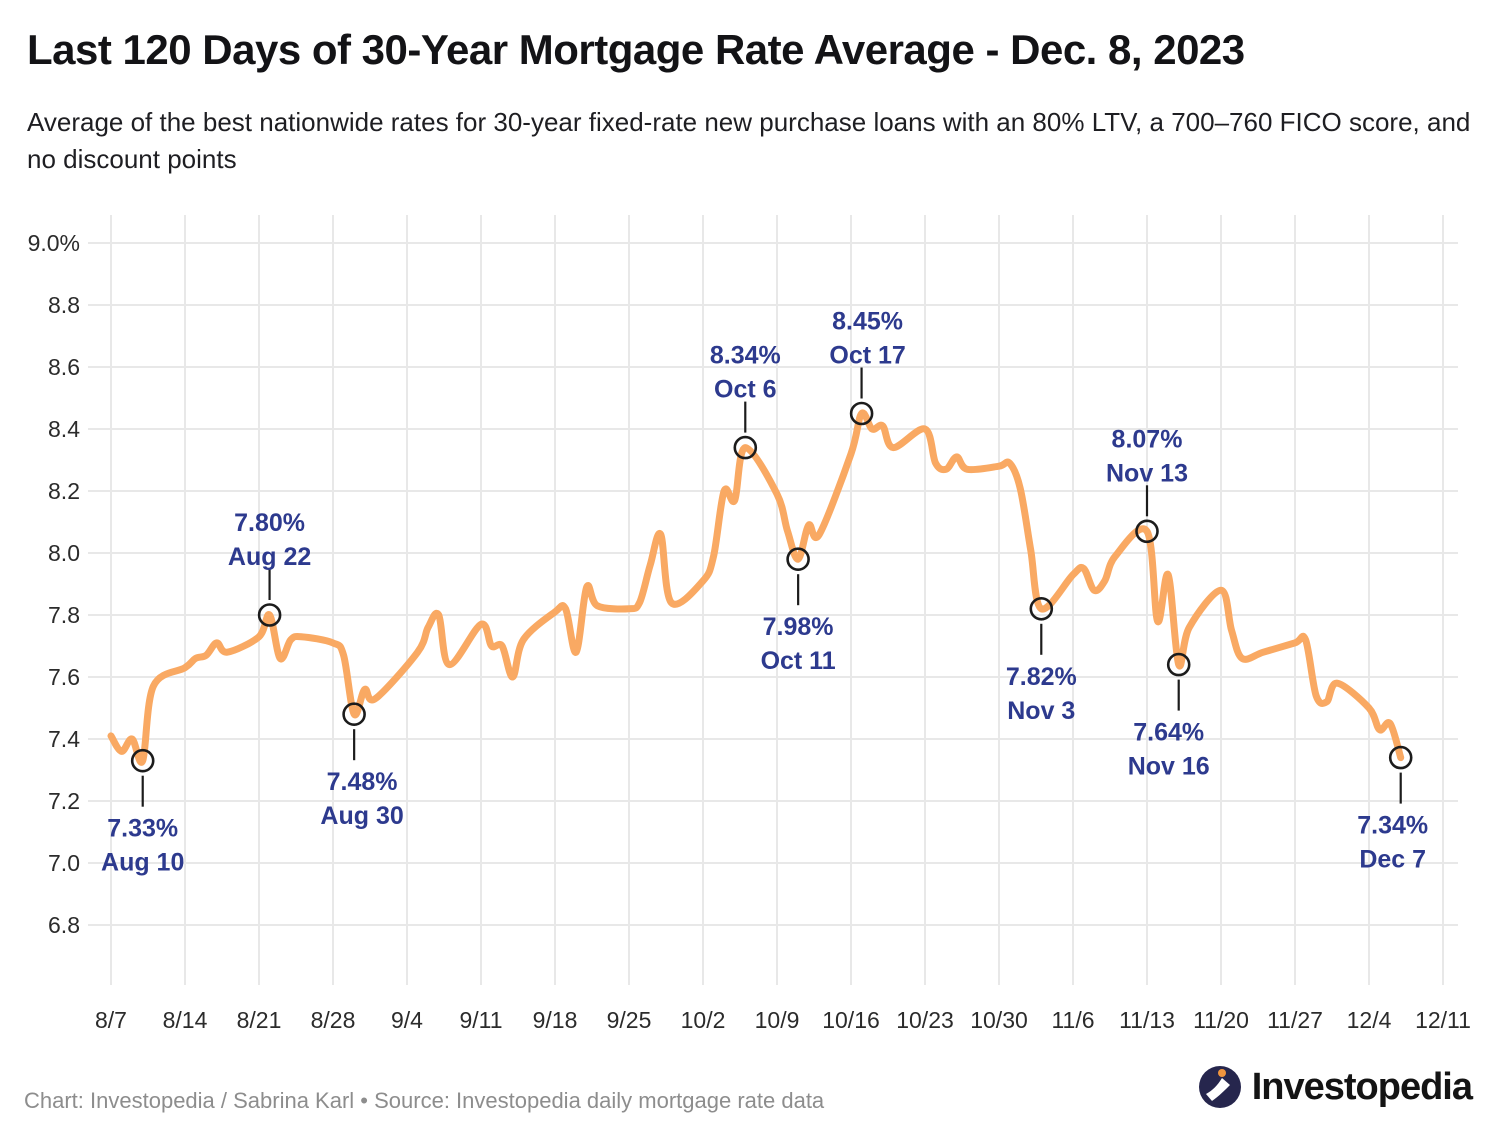  Describe the element at coordinates (269, 557) in the screenshot. I see `annotation-date-label: Aug 22` at that location.